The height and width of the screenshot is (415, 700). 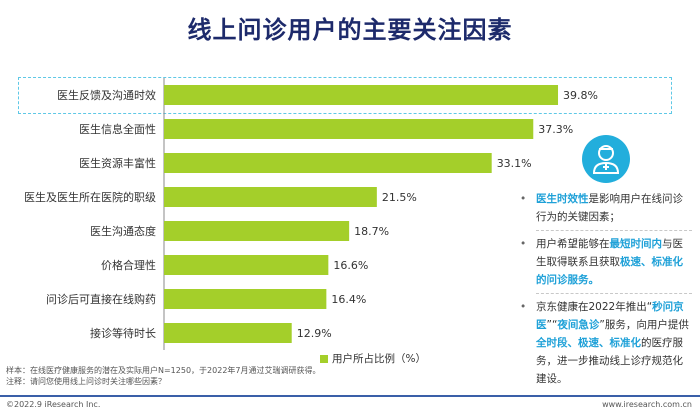 What do you see at coordinates (371, 231) in the screenshot?
I see `value-label: 18.7%` at bounding box center [371, 231].